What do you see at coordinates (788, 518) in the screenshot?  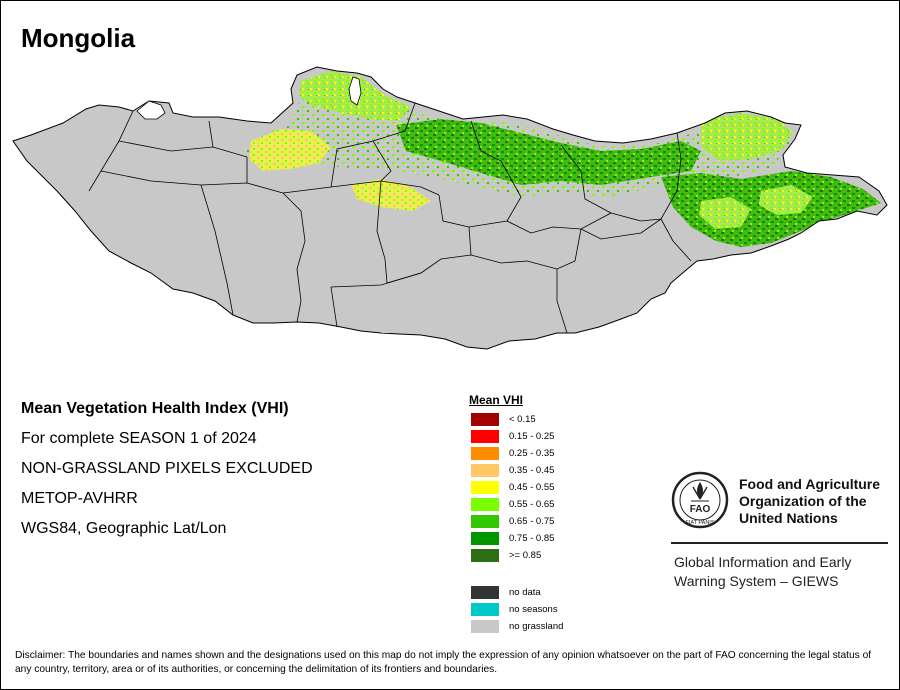 I see `fao-name-line-3: United Nations` at bounding box center [788, 518].